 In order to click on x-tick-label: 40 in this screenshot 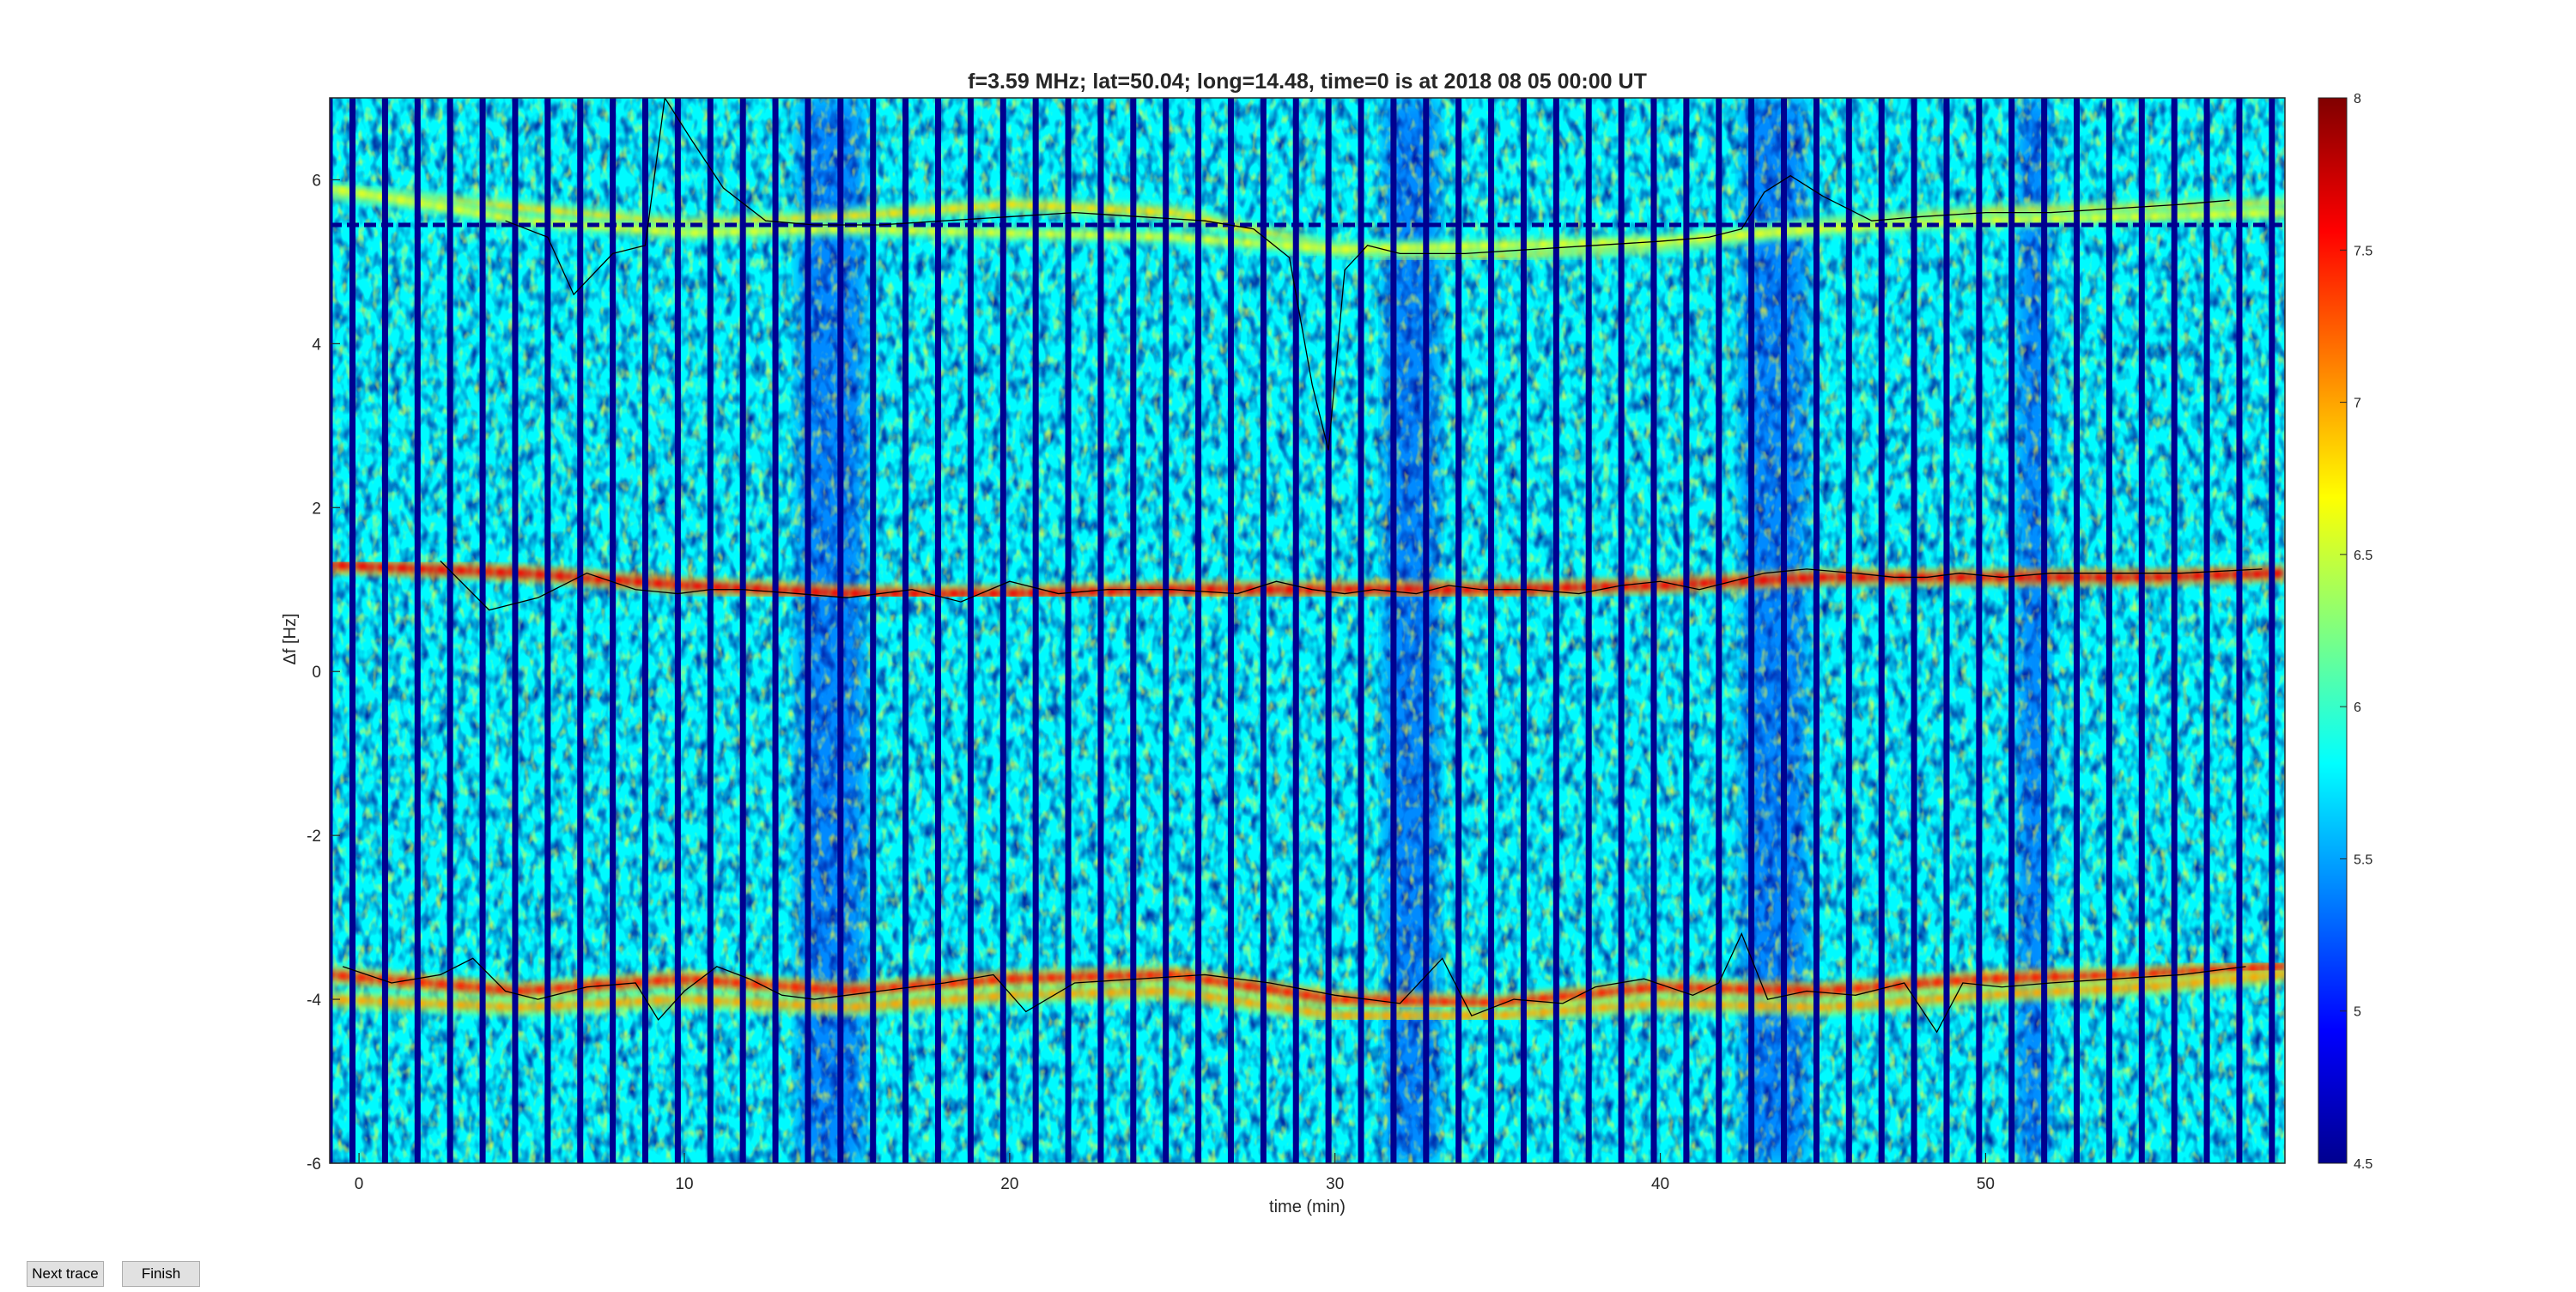, I will do `click(1660, 1184)`.